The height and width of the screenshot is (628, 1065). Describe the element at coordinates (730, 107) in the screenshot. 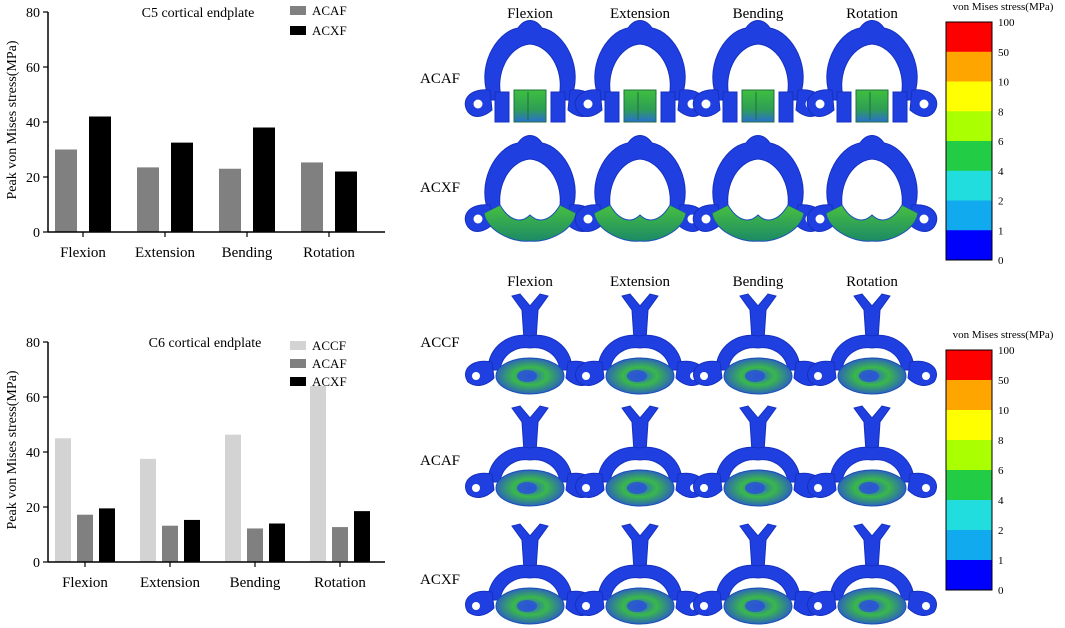

I see `left-endplate` at that location.